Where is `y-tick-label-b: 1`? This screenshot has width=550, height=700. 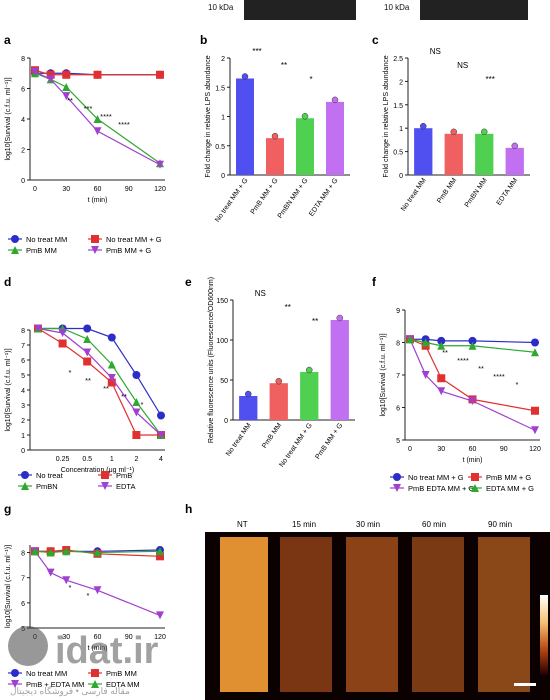 y-tick-label-b: 1 is located at coordinates (223, 118).